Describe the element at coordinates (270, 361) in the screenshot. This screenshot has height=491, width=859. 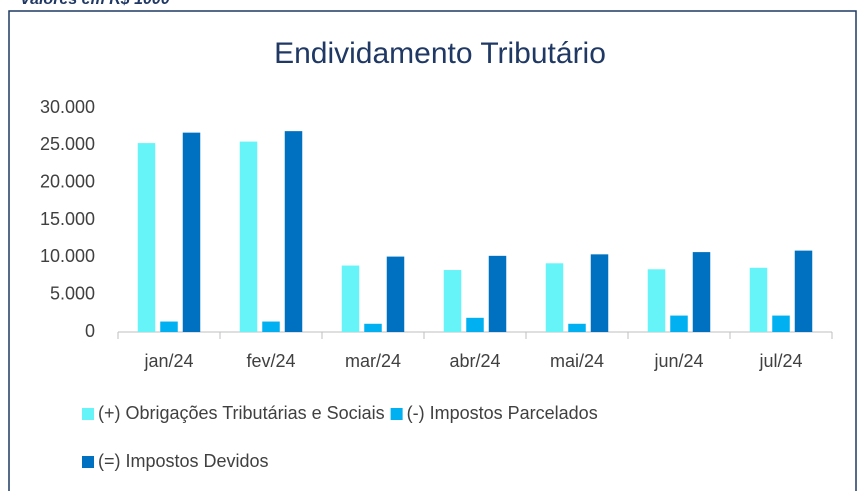
I see `x-tick-label: fev/24` at that location.